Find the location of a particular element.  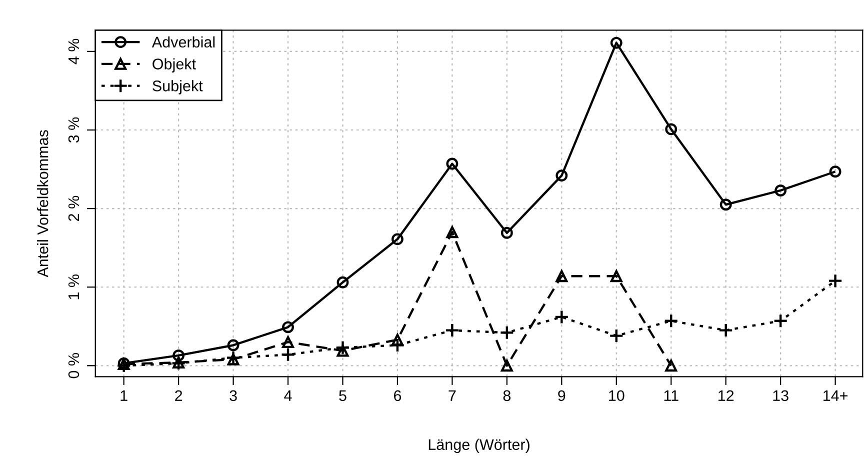

y-tick-label: 3 % is located at coordinates (74, 130).